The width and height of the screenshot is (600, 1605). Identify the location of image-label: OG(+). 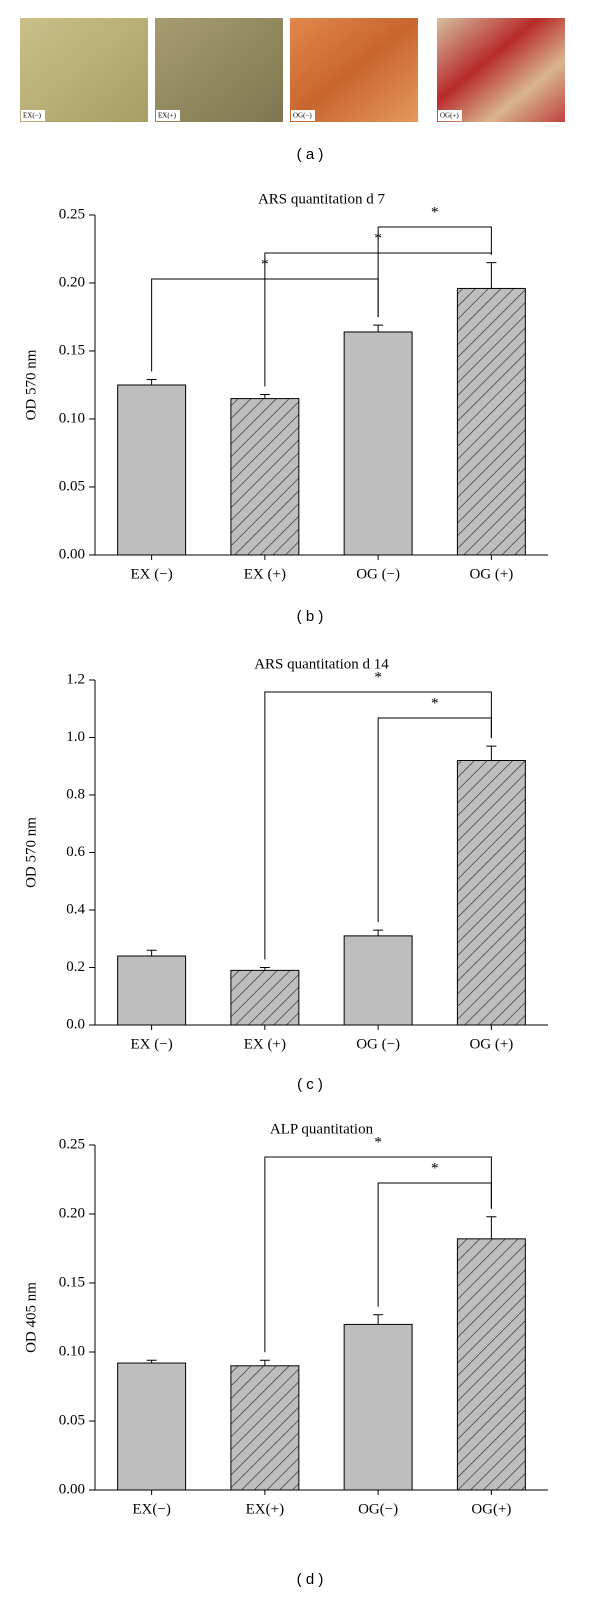
(449, 116).